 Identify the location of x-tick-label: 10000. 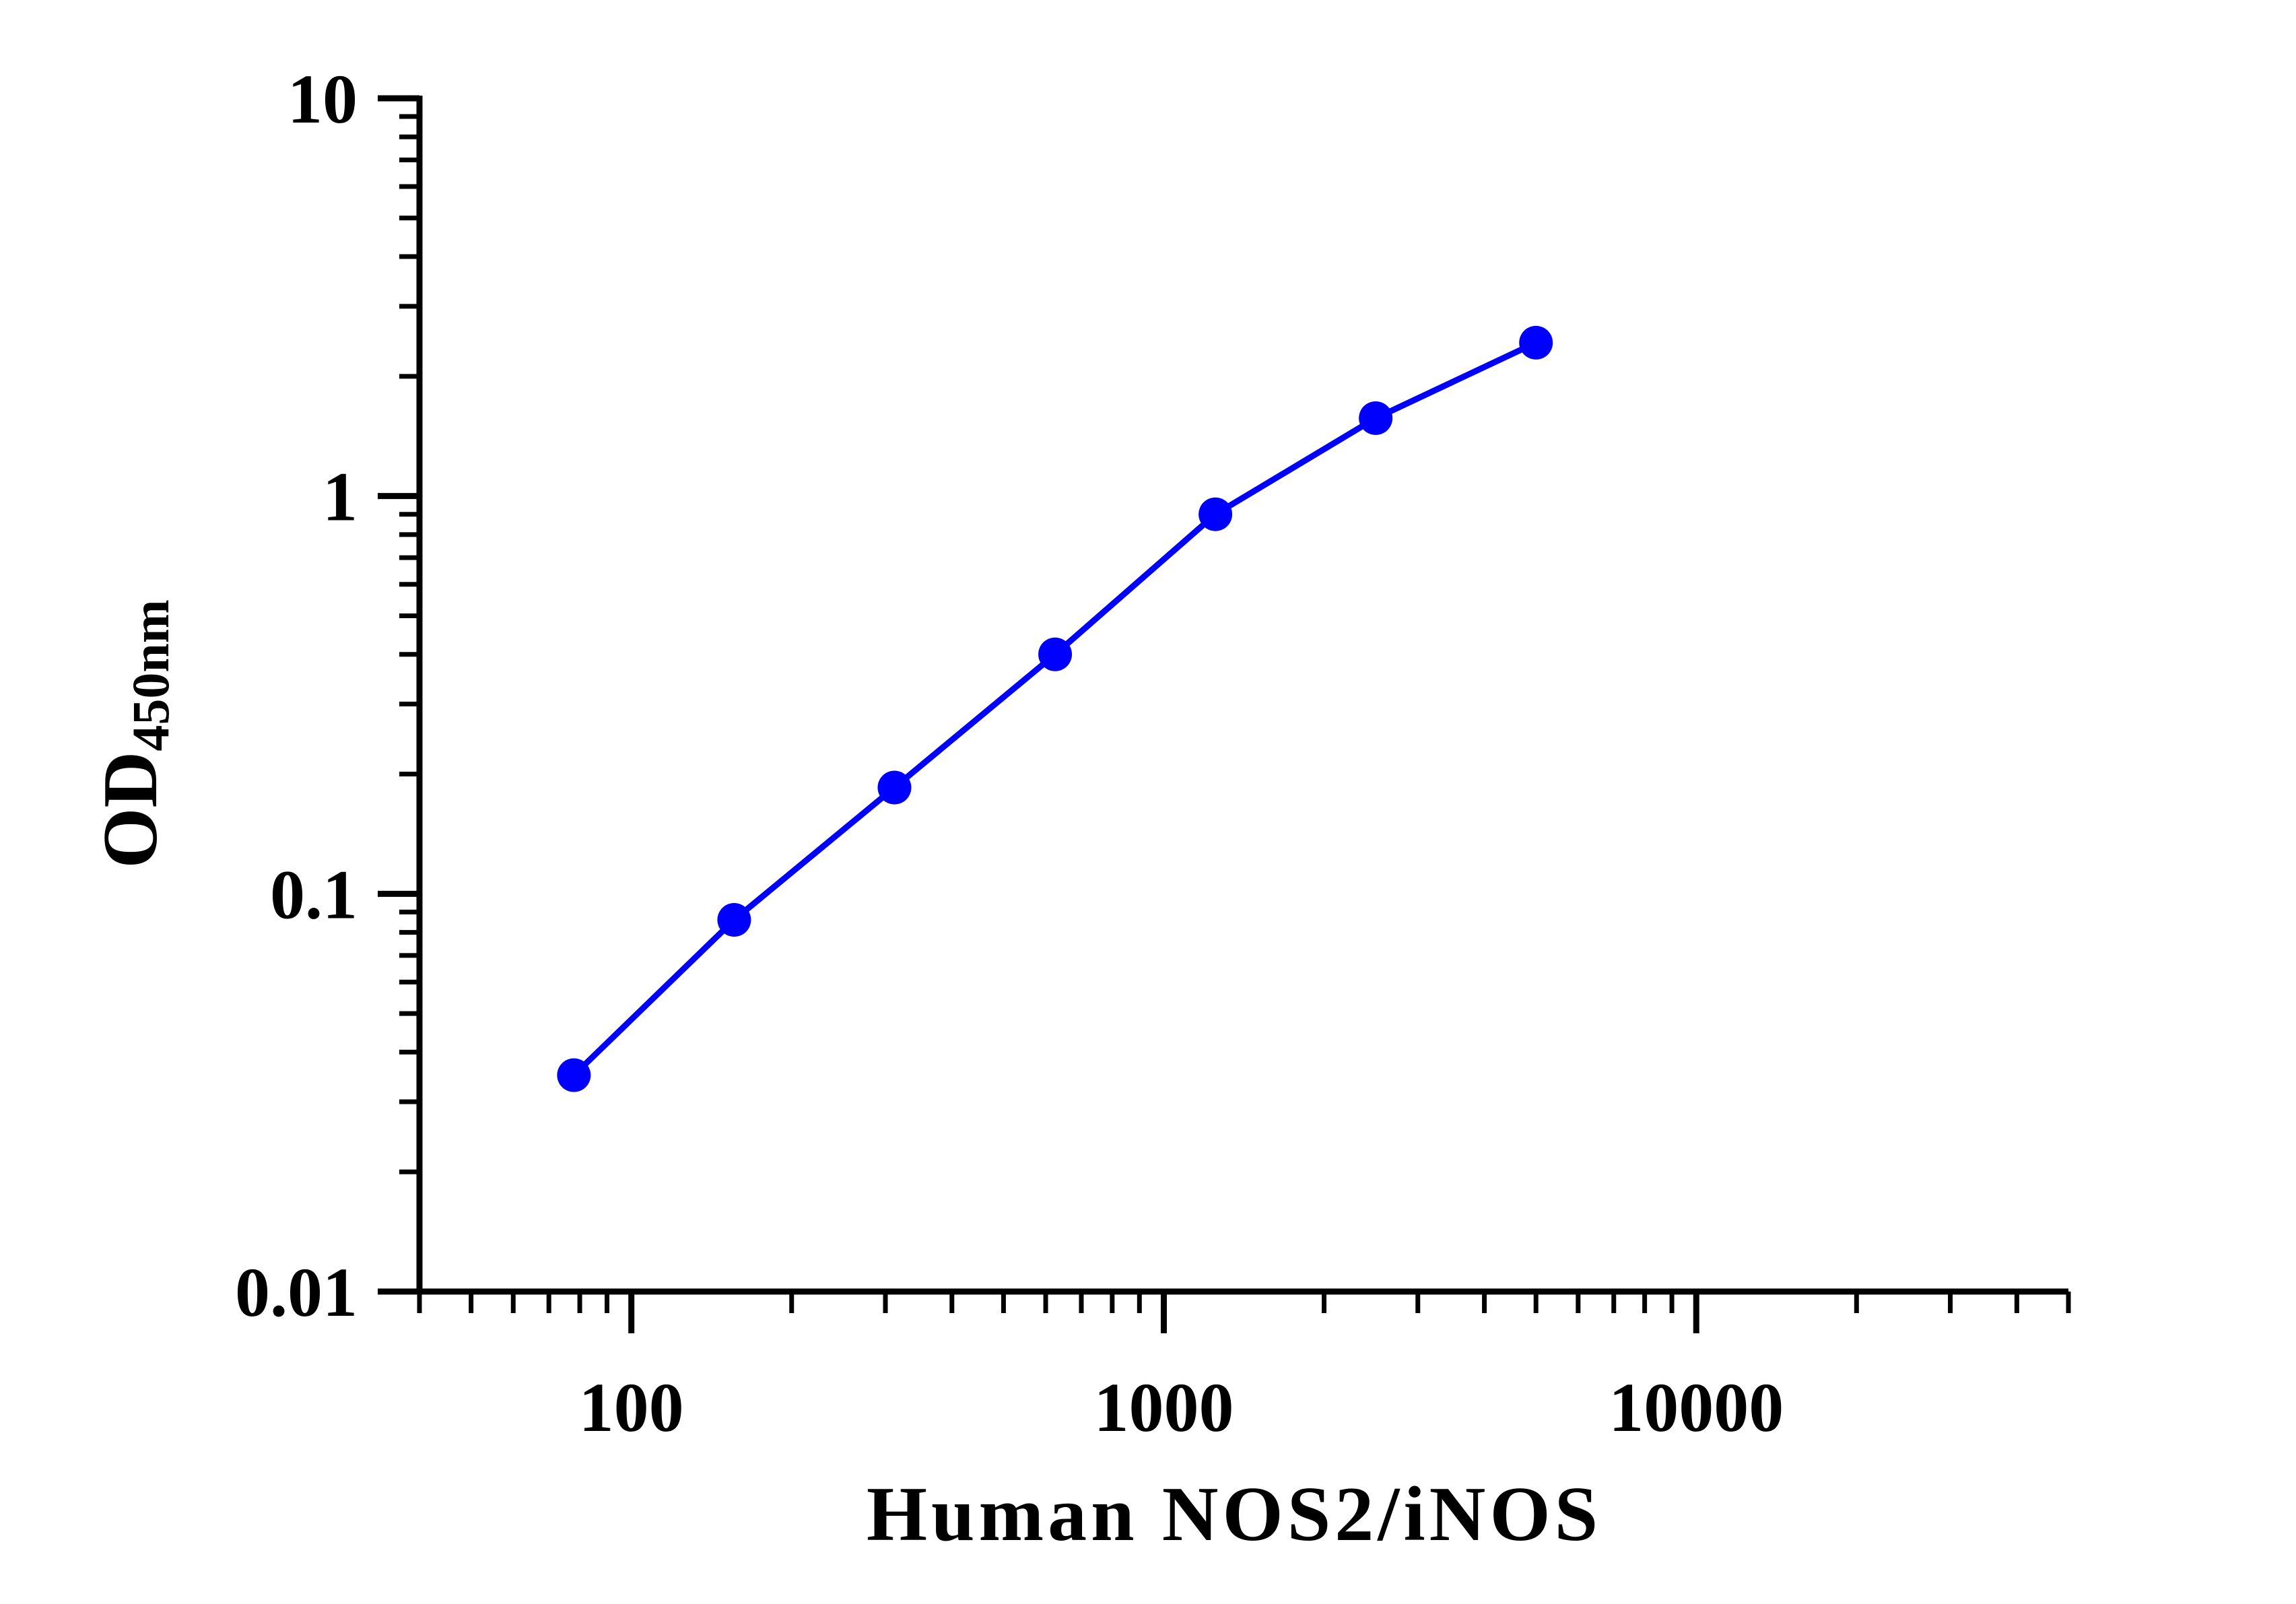
(1697, 1407).